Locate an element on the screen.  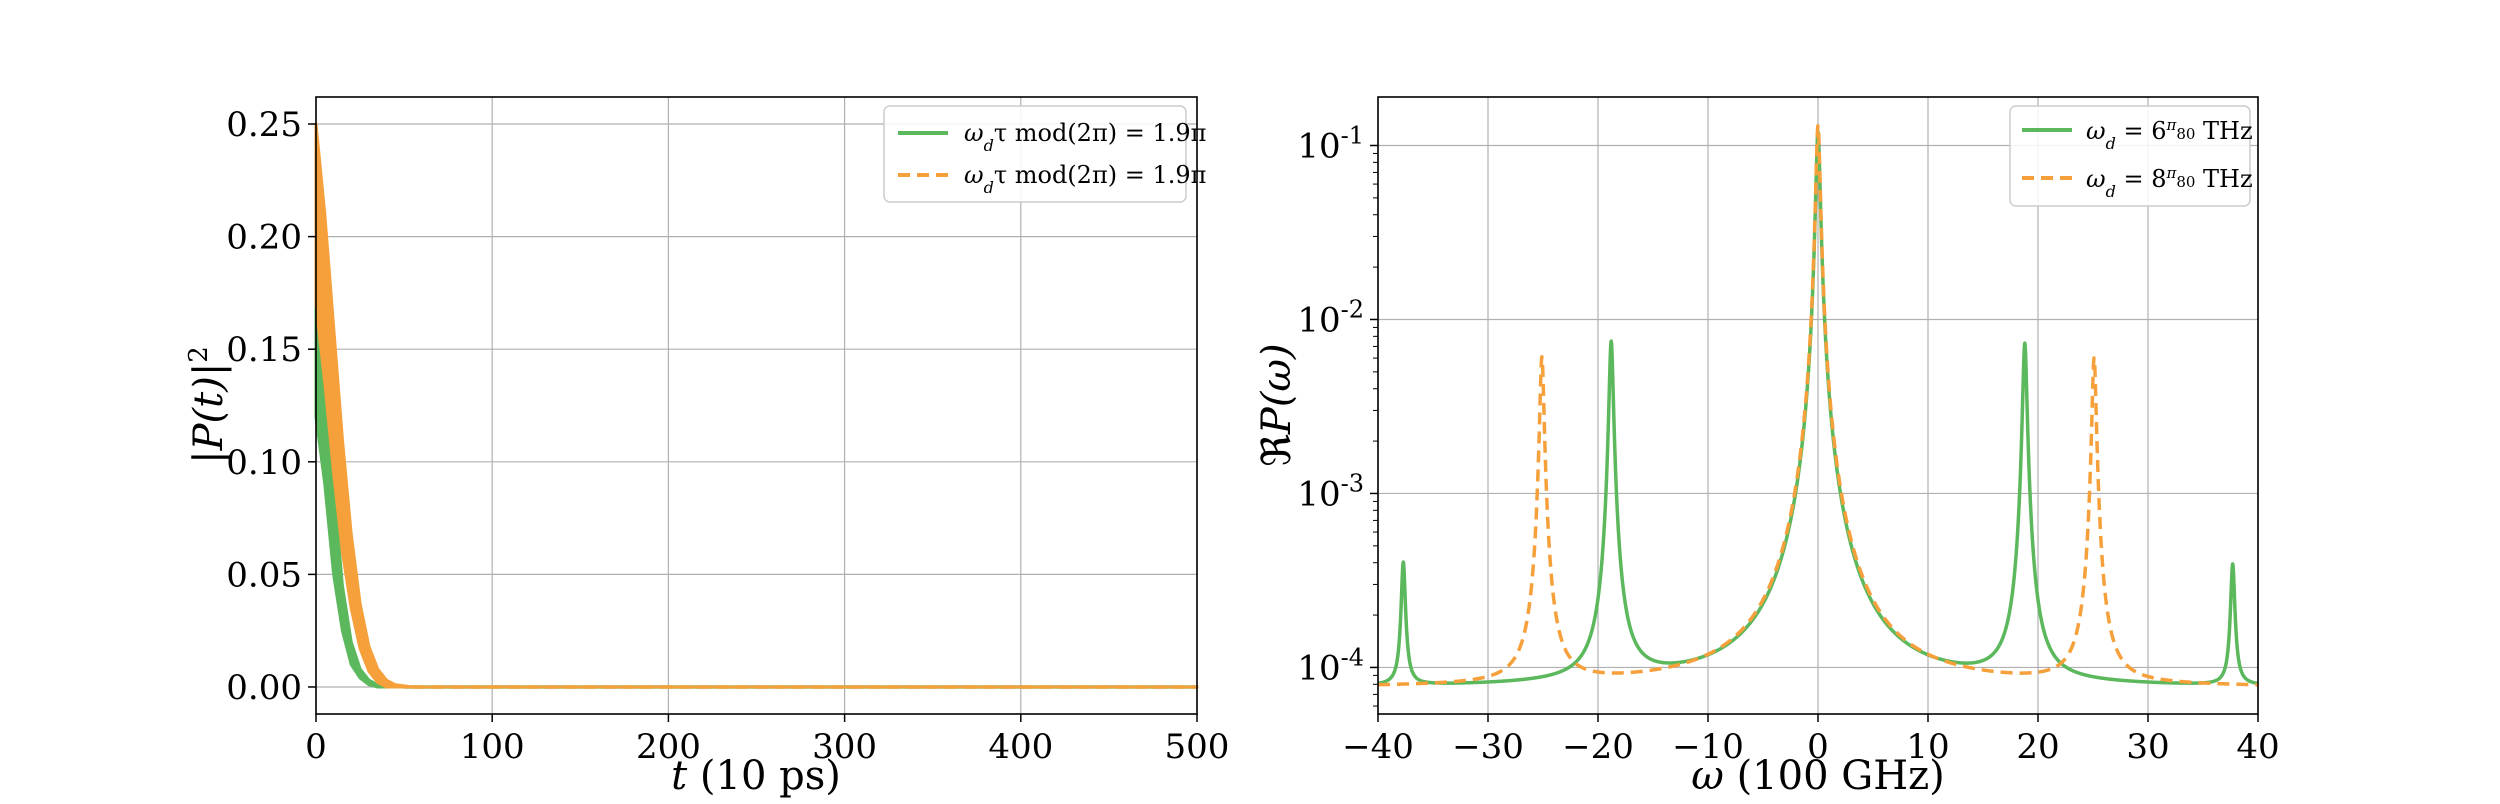
left-legend-label-2: ωdτ mod(2π) = 1.9π is located at coordinates (1085, 179).